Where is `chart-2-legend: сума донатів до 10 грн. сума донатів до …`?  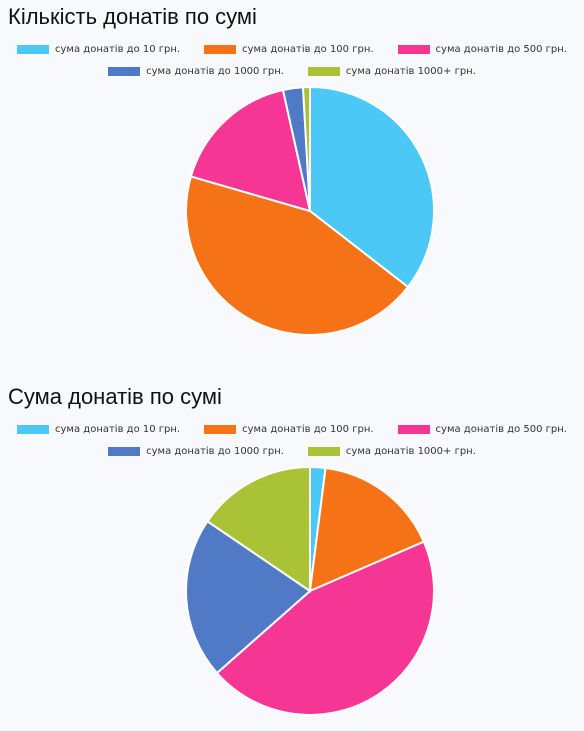 chart-2-legend: сума донатів до 10 грн. сума донатів до … is located at coordinates (292, 440).